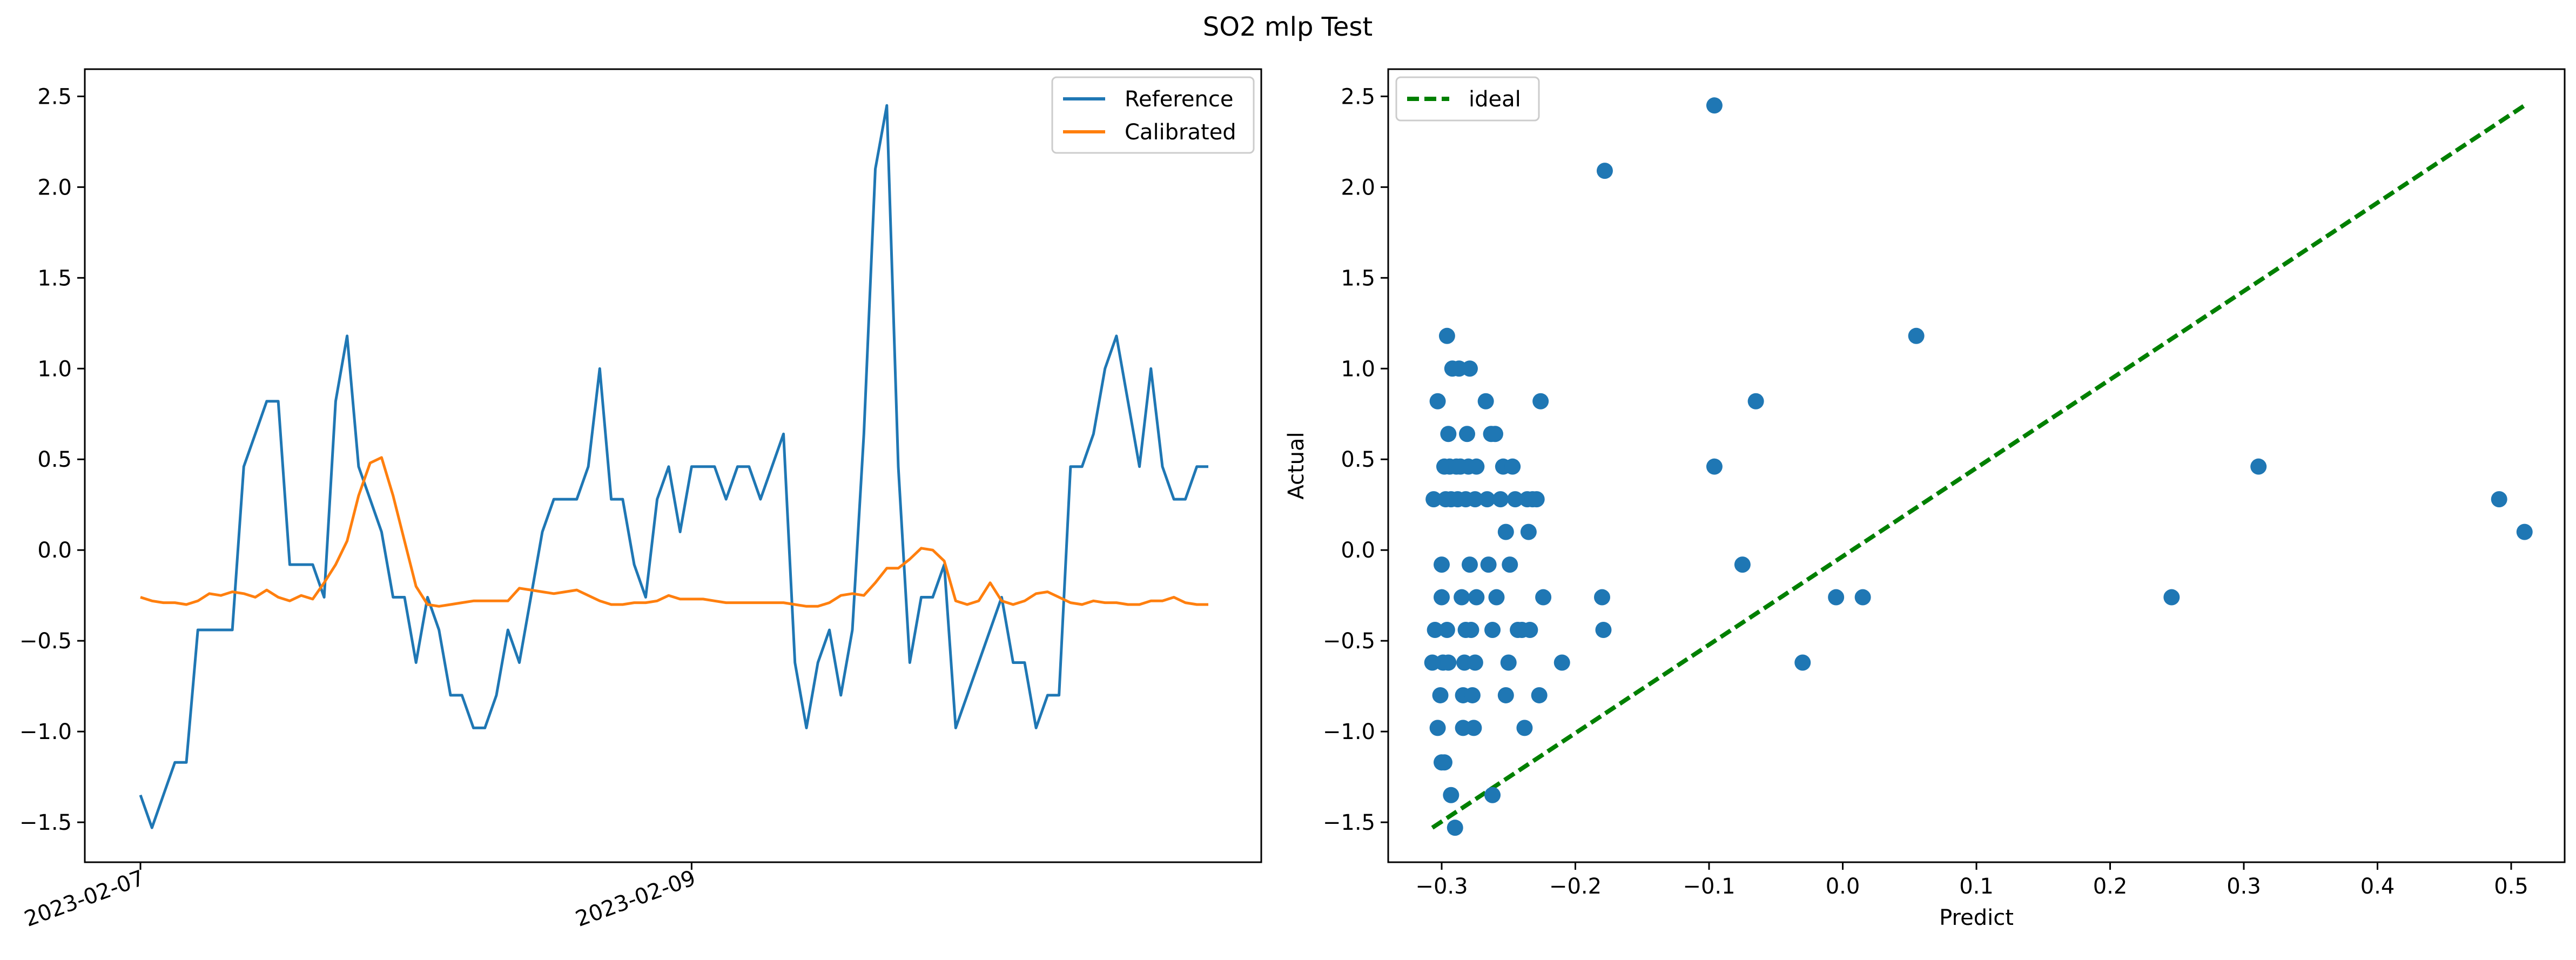 This screenshot has height=960, width=2576. I want to click on scatter-y-tick-label: 0.0, so click(1358, 550).